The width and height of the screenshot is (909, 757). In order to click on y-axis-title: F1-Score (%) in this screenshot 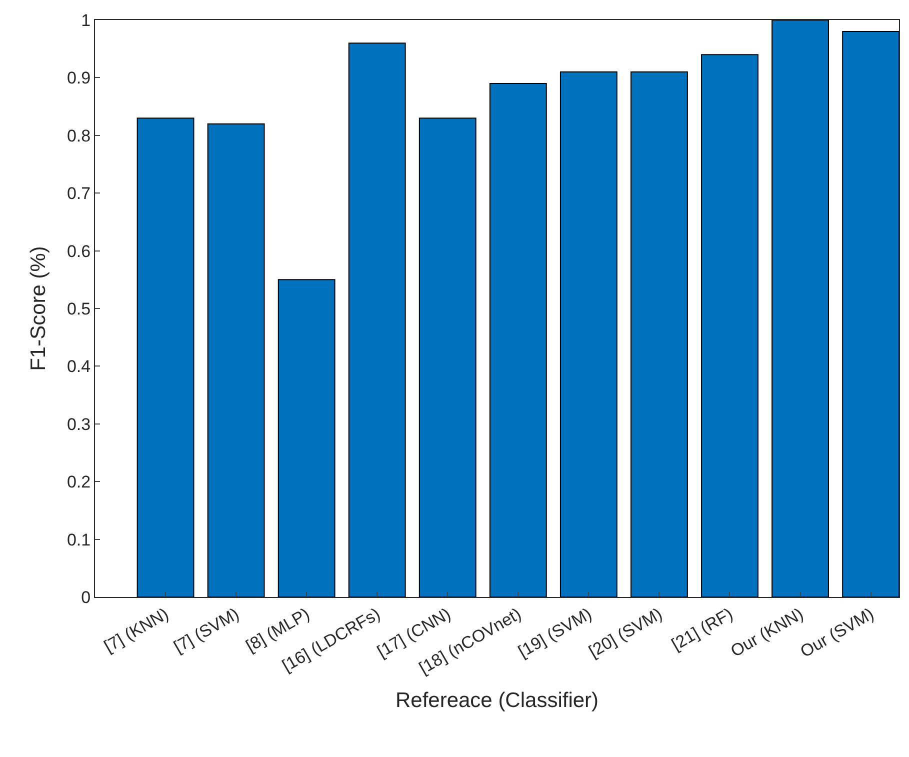, I will do `click(38, 308)`.